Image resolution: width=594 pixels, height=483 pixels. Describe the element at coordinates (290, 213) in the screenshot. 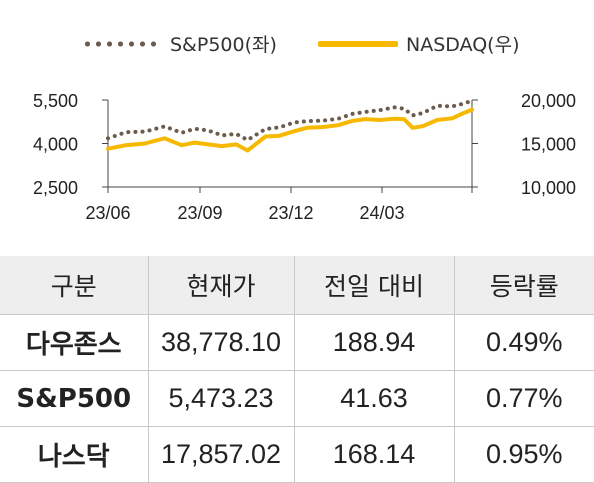

I see `x-tick-label: 23/12` at that location.